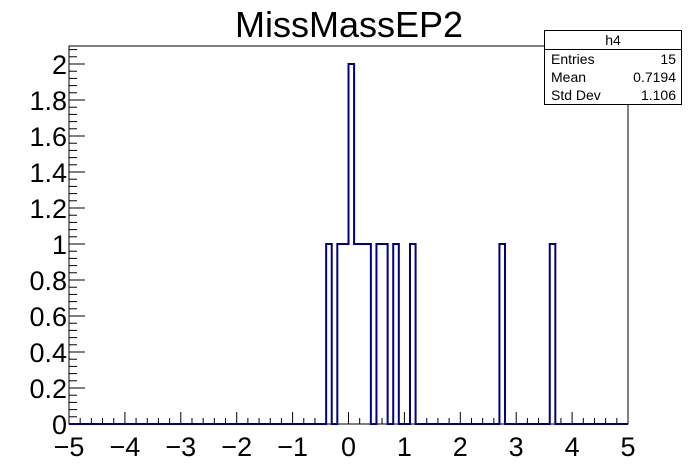 The width and height of the screenshot is (698, 473). Describe the element at coordinates (59, 65) in the screenshot. I see `y-tick-label: 2` at that location.